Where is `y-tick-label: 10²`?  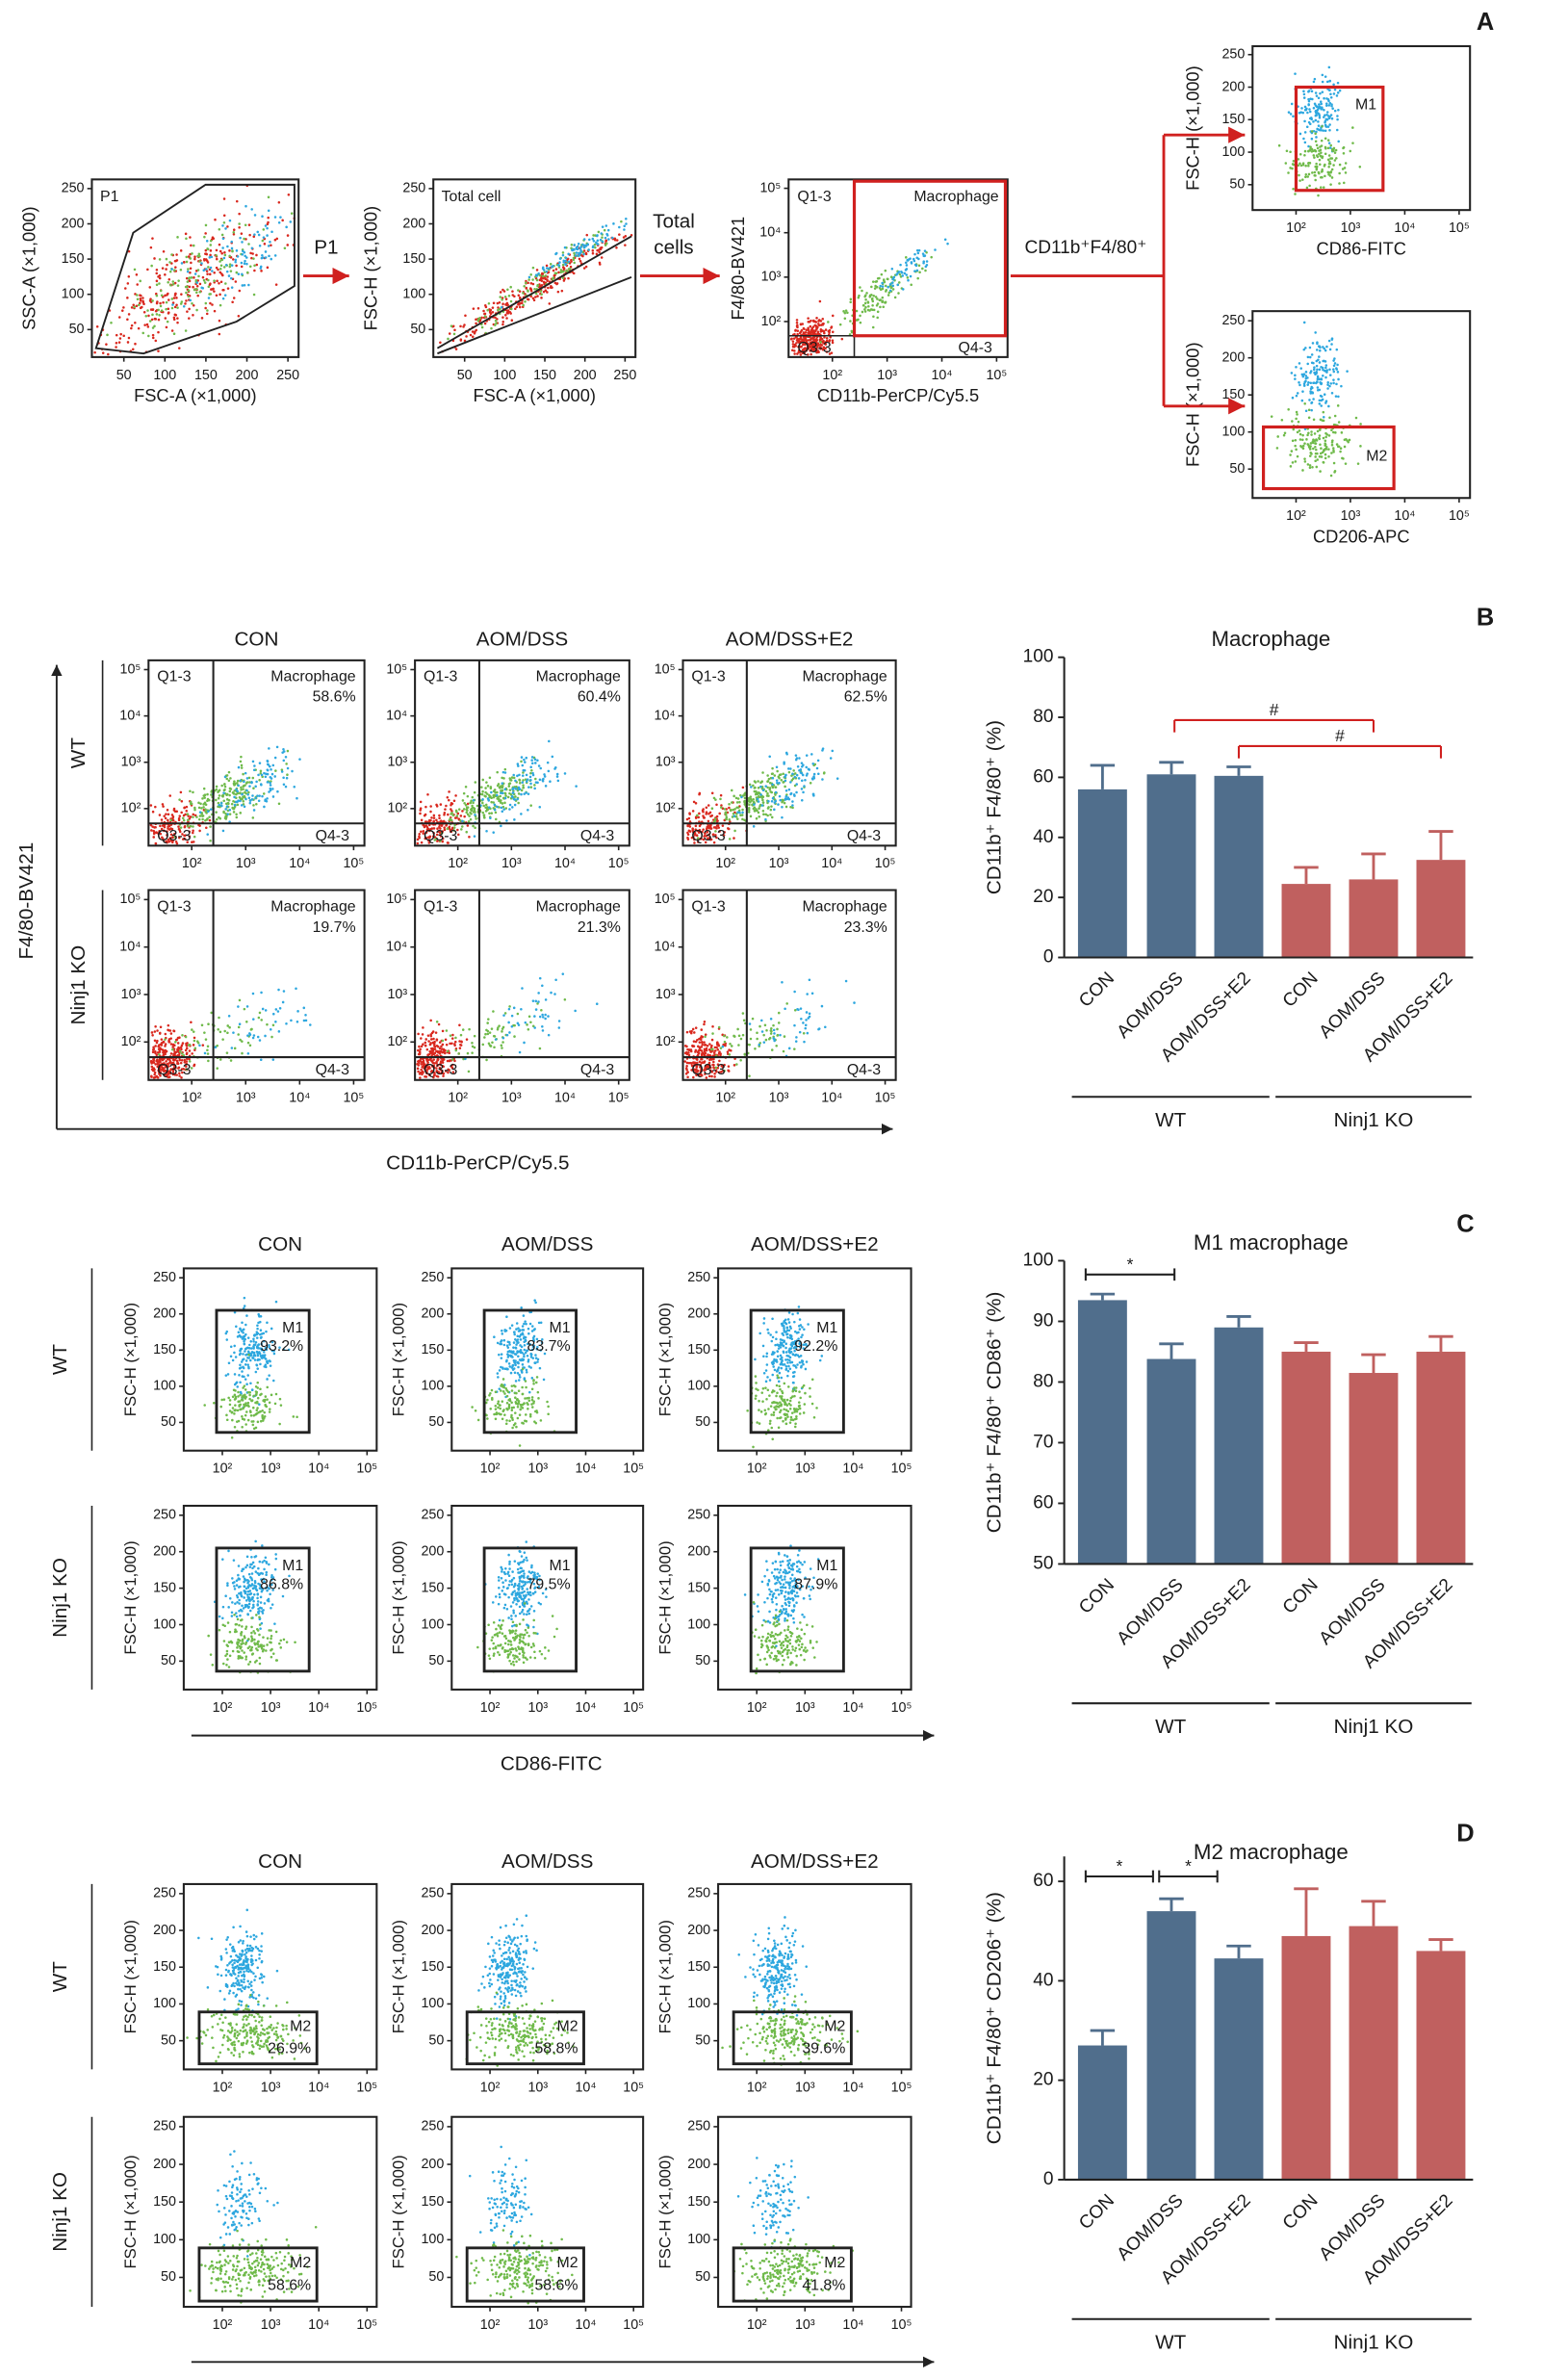
y-tick-label: 10² is located at coordinates (397, 808).